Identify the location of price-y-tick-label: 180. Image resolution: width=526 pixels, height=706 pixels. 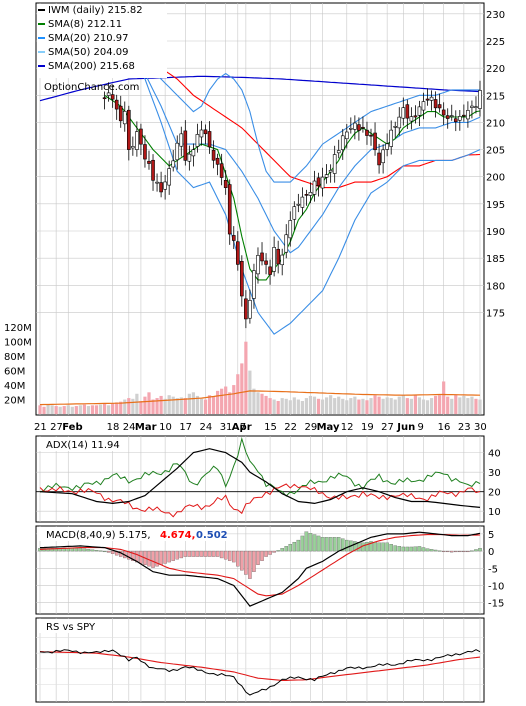
(495, 286).